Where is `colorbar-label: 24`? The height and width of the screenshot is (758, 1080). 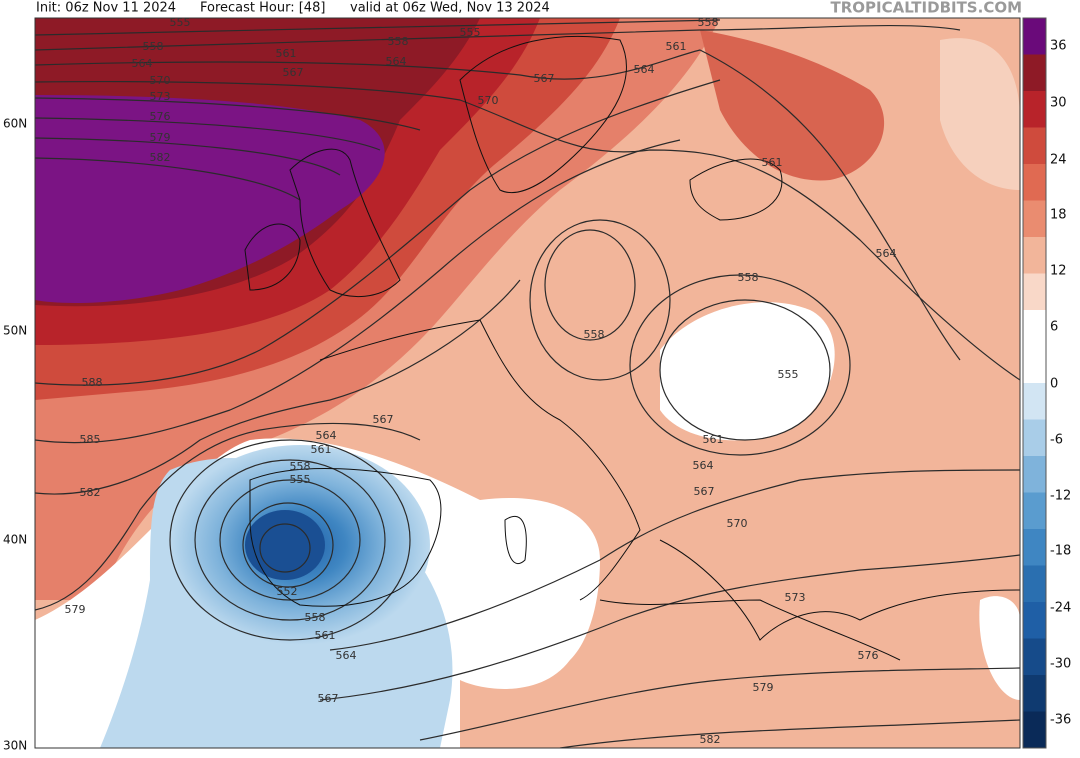
colorbar-label: 24 is located at coordinates (1058, 160).